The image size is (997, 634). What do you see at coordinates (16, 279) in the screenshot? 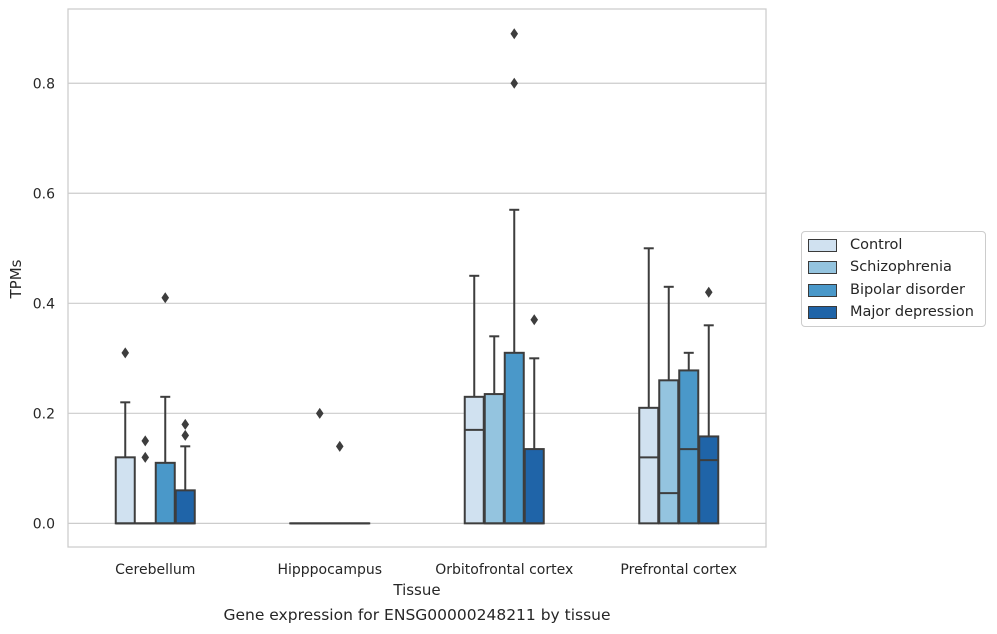
I see `y-axis-title: TPMs` at bounding box center [16, 279].